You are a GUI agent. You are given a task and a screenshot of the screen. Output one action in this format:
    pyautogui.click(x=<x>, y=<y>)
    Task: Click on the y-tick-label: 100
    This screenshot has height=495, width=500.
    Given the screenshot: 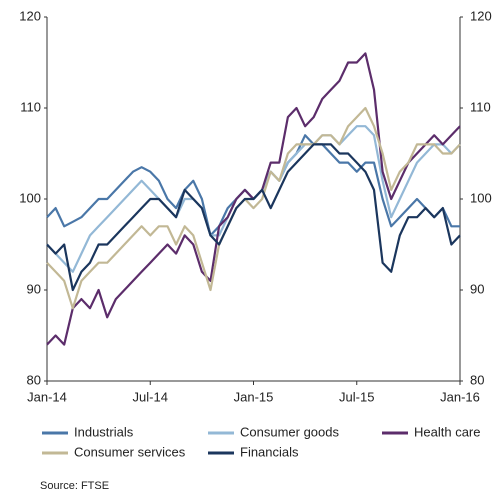 What is the action you would take?
    pyautogui.click(x=30, y=197)
    